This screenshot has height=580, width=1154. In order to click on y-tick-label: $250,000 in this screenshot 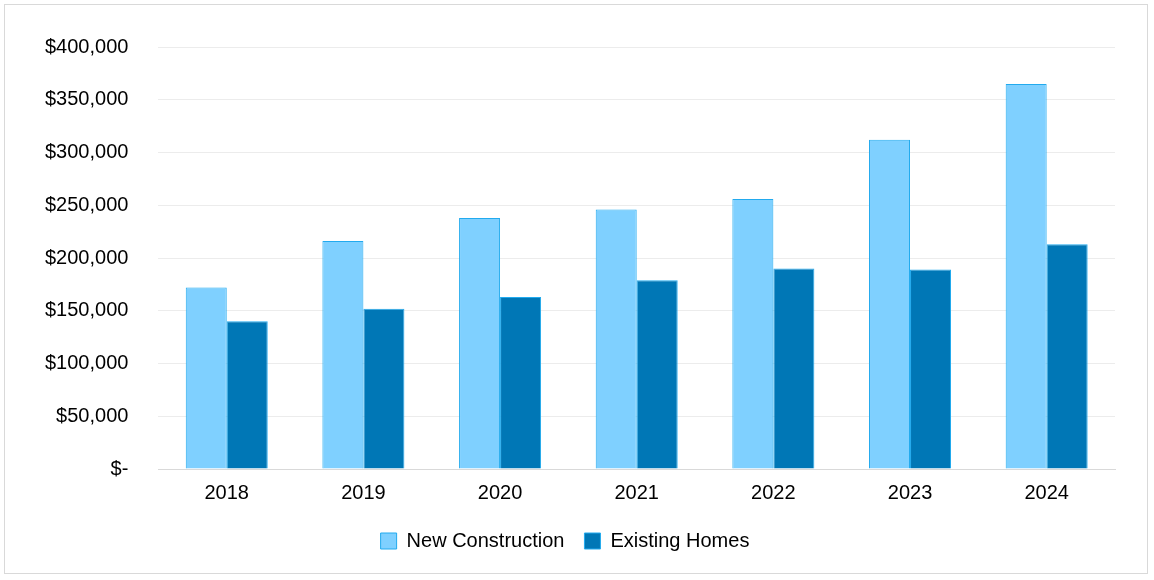, I will do `click(87, 203)`.